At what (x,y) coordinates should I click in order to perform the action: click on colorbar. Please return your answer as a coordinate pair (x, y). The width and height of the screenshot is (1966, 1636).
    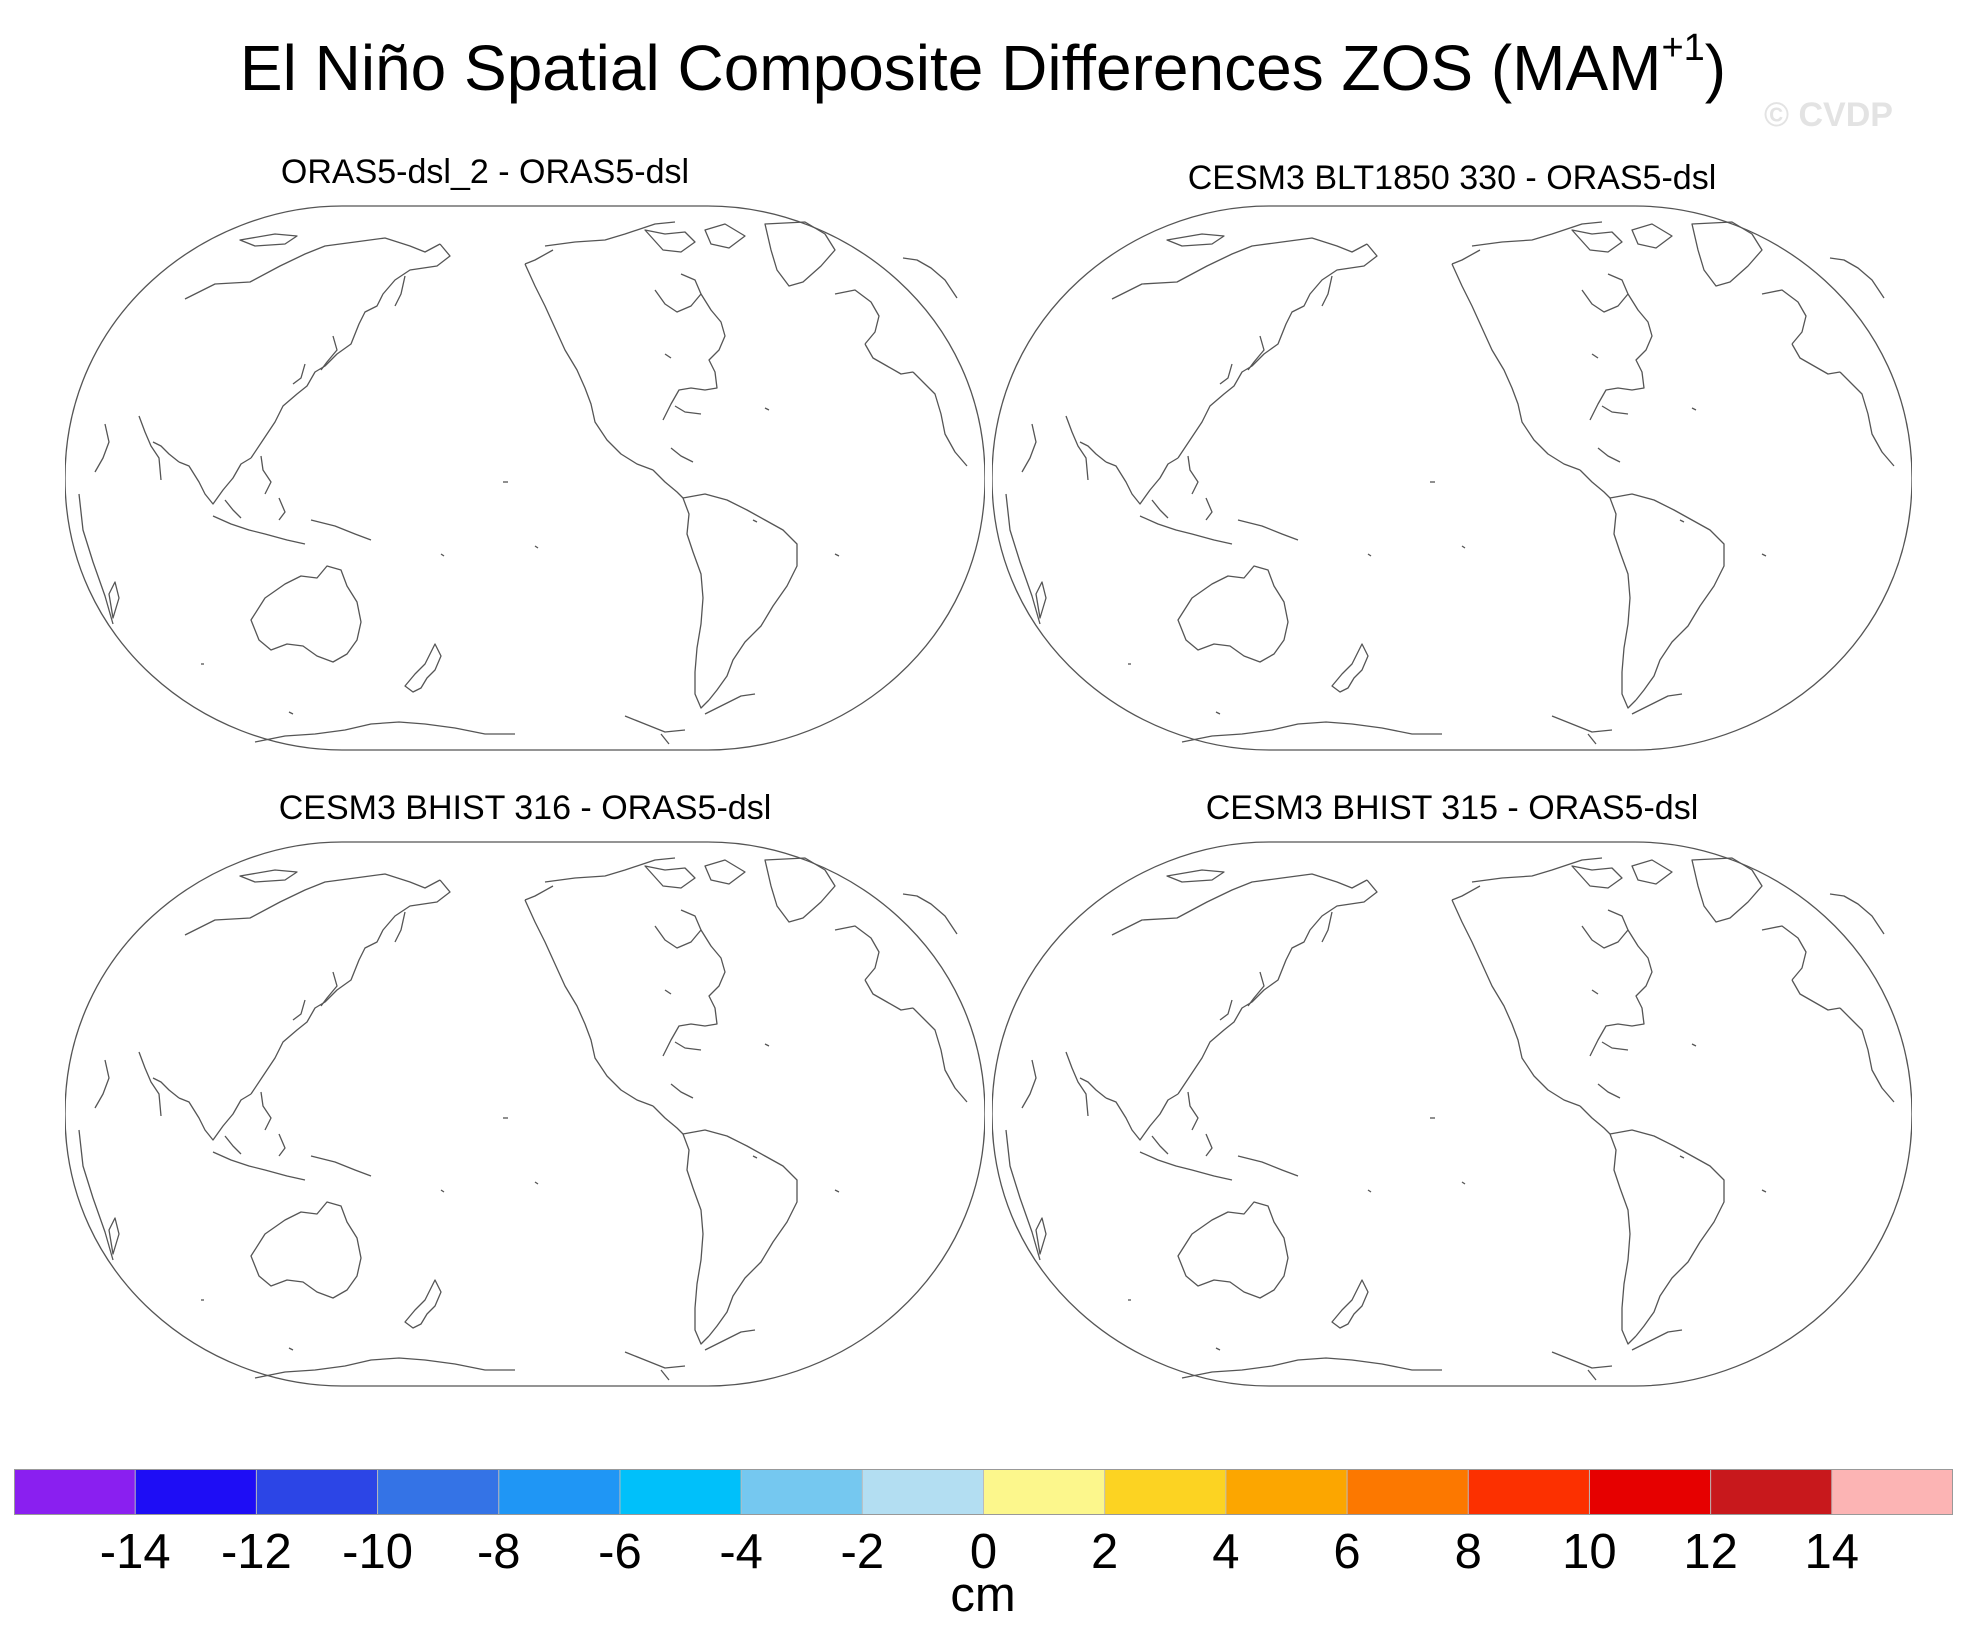
    Looking at the image, I should click on (983, 1492).